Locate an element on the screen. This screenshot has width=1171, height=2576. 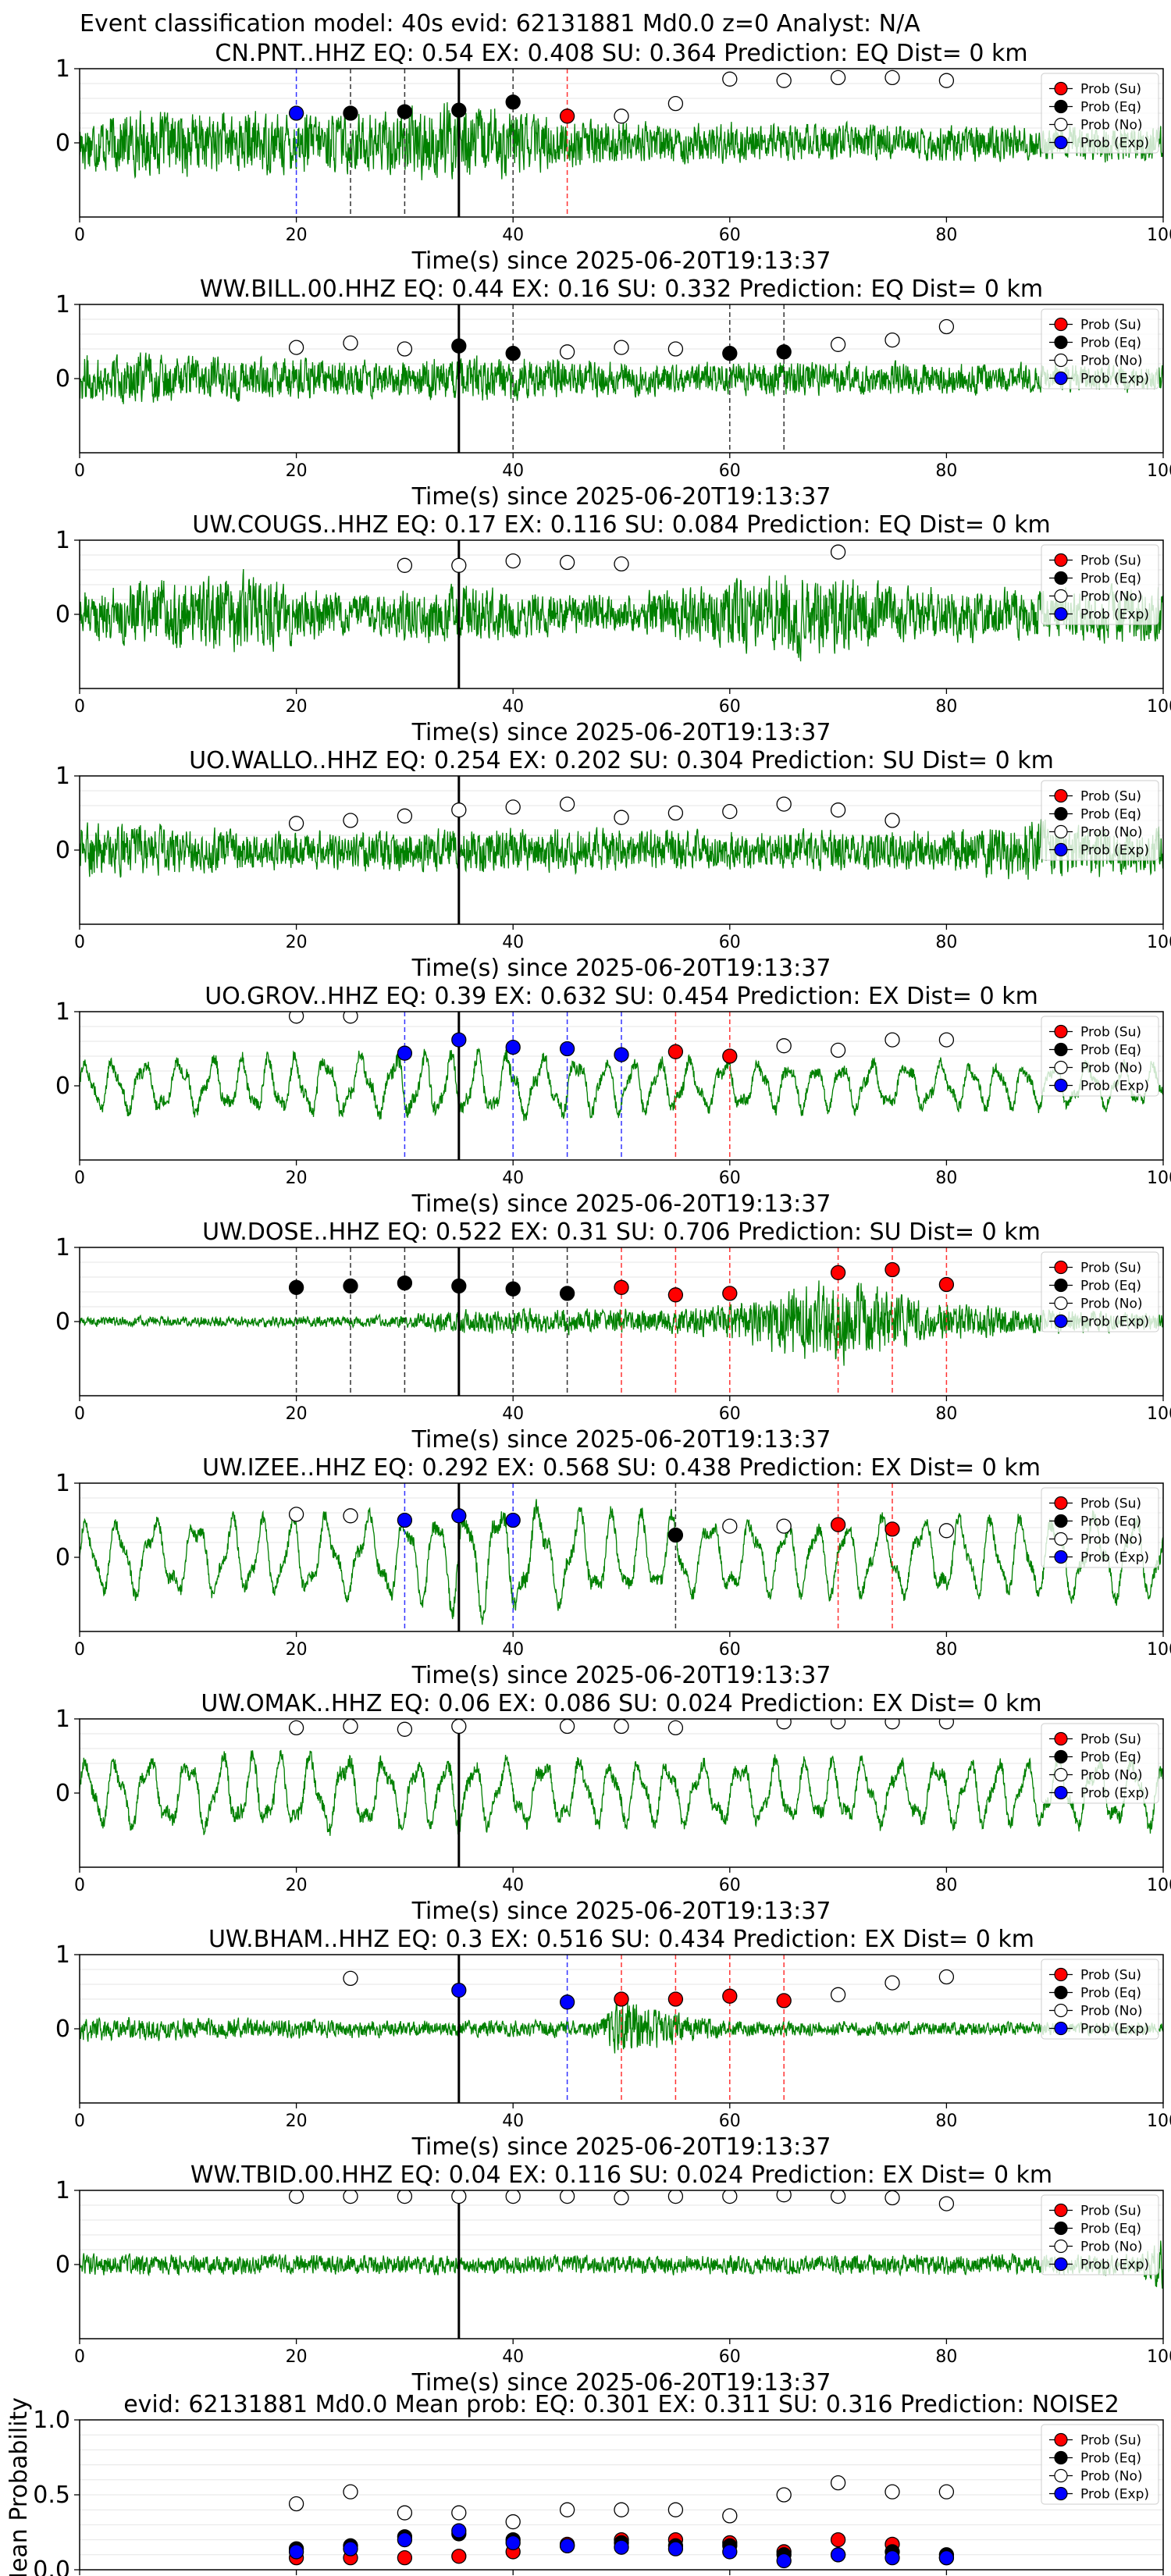
mean-point-su is located at coordinates (405, 2557).